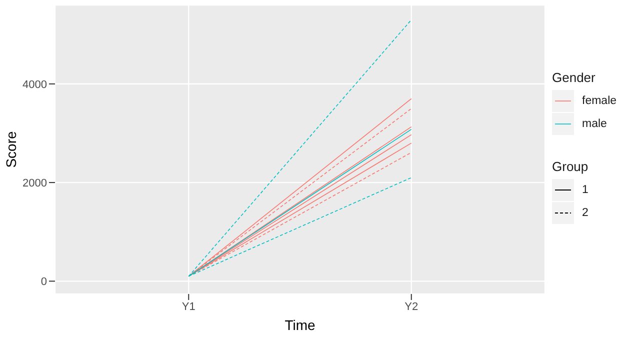 The height and width of the screenshot is (339, 636). What do you see at coordinates (585, 212) in the screenshot?
I see `text: 2` at bounding box center [585, 212].